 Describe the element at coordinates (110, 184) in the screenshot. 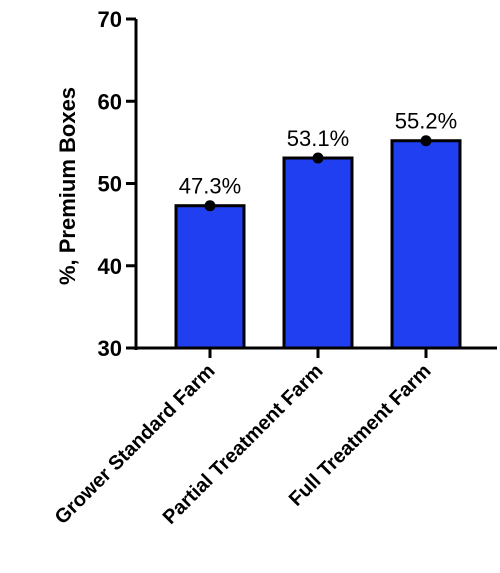

I see `y-tick-label: 50` at that location.